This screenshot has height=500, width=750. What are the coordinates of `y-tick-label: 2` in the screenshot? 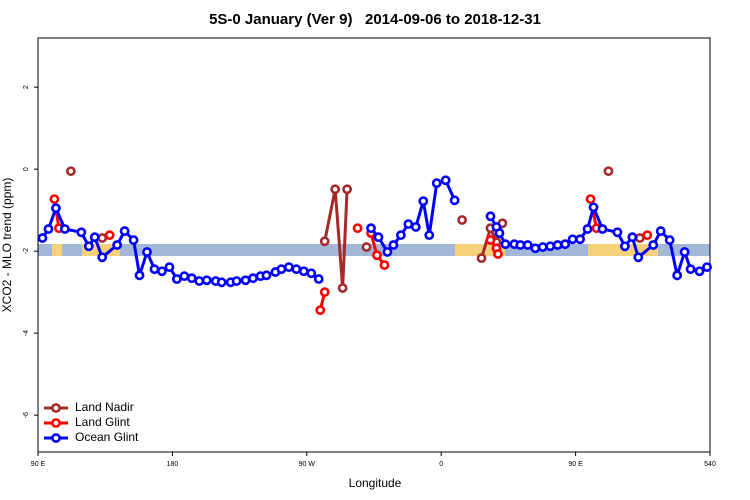 It's located at (26, 87).